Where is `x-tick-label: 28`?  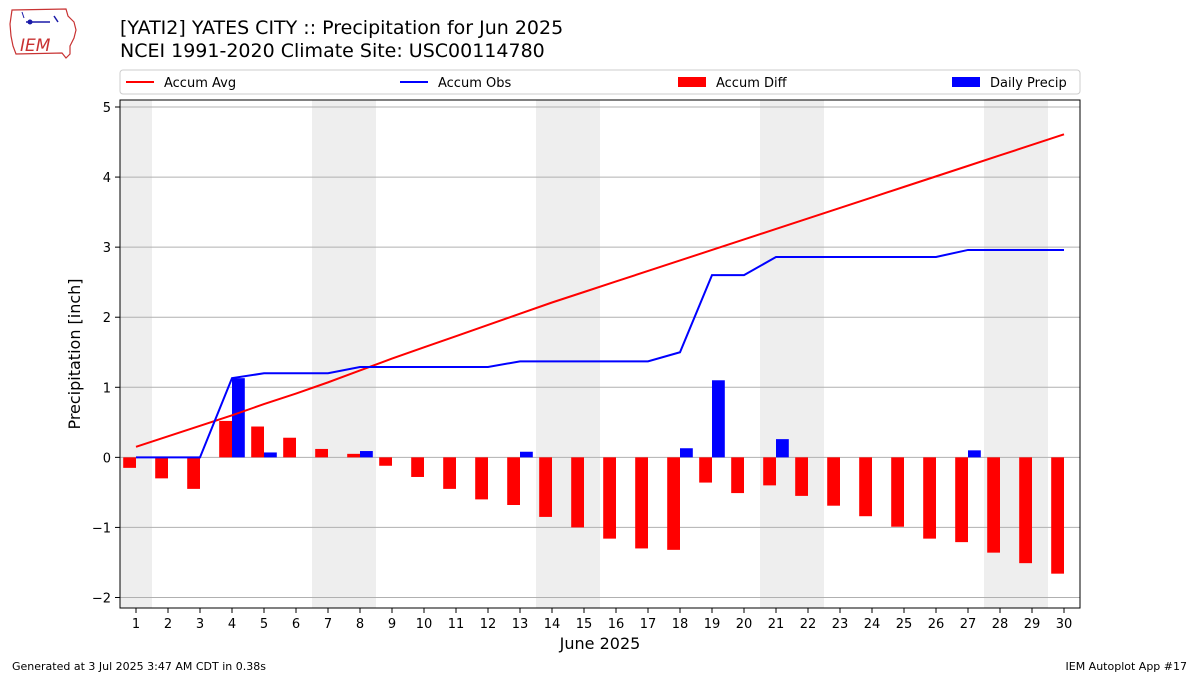
x-tick-label: 28 is located at coordinates (1000, 624).